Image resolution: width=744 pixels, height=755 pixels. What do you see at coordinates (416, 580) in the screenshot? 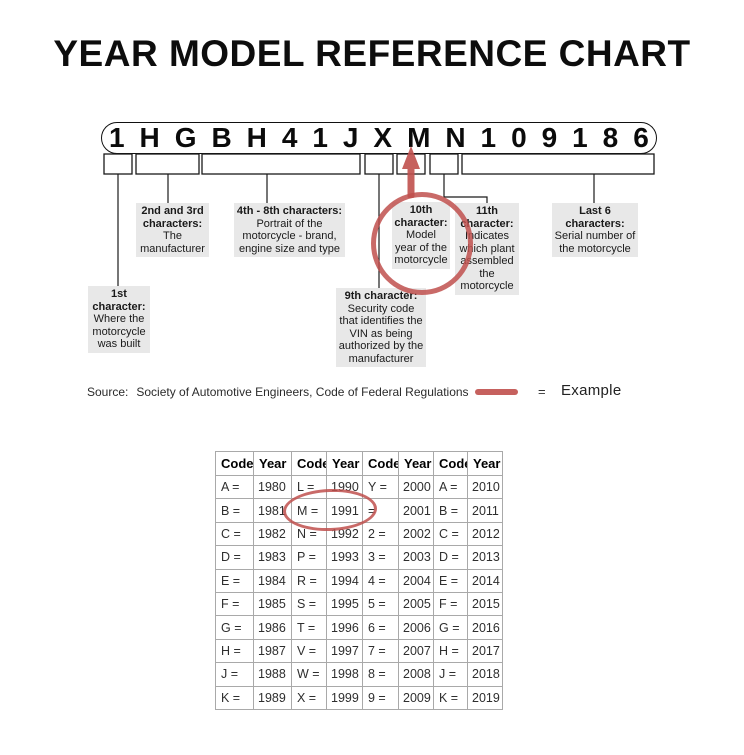
I see `year-cell: 2004` at bounding box center [416, 580].